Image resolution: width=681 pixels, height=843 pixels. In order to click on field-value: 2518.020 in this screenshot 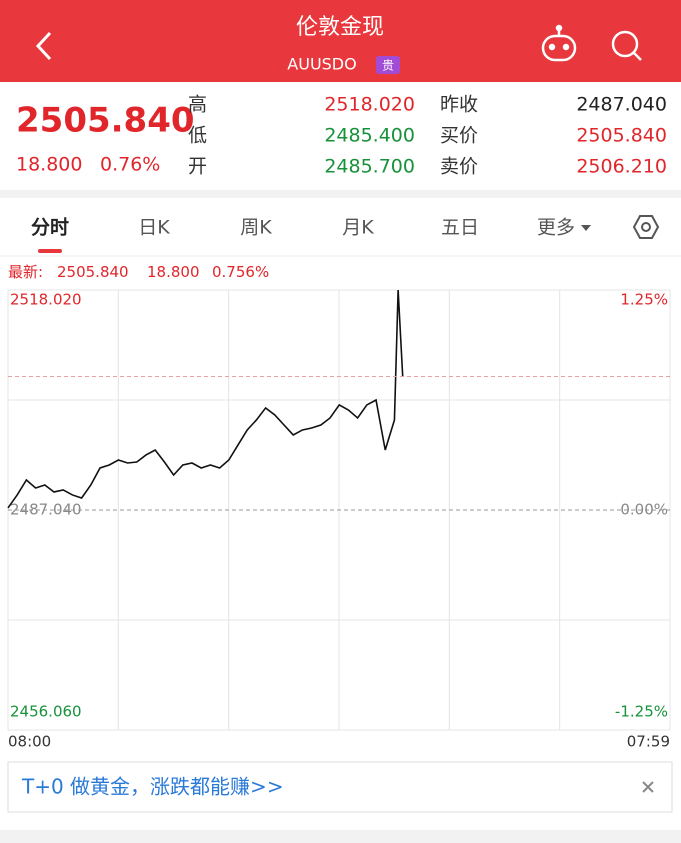, I will do `click(369, 105)`.